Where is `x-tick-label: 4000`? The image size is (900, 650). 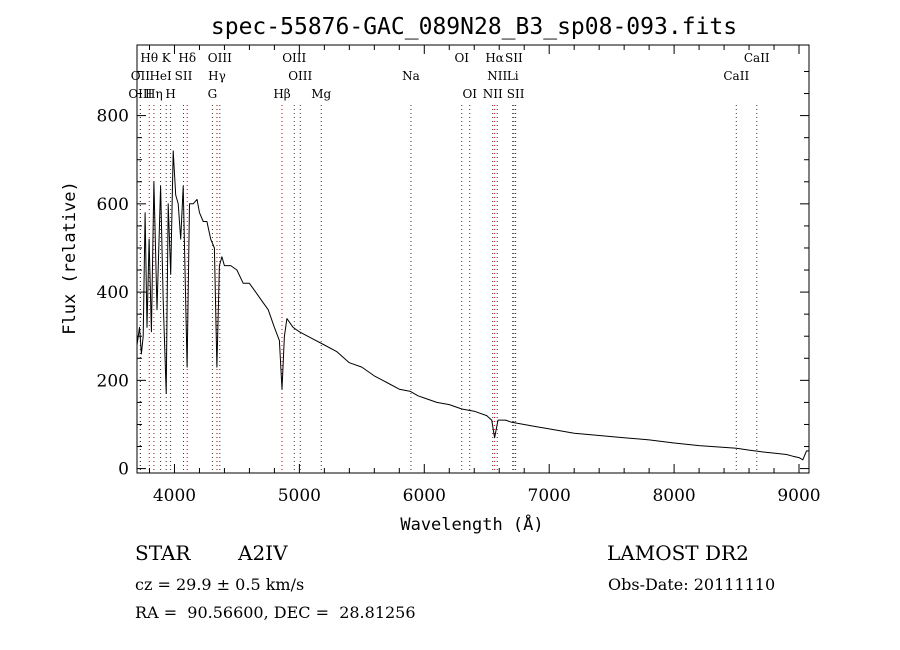 x-tick-label: 4000 is located at coordinates (174, 496).